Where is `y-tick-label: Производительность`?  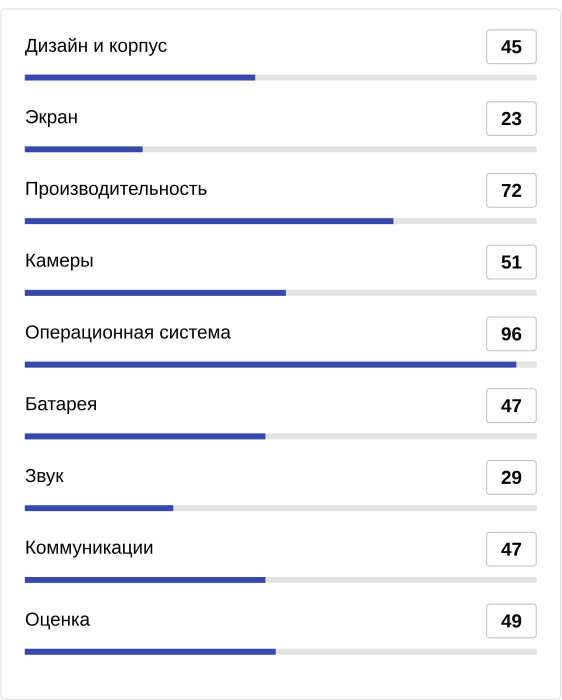 y-tick-label: Производительность is located at coordinates (116, 190).